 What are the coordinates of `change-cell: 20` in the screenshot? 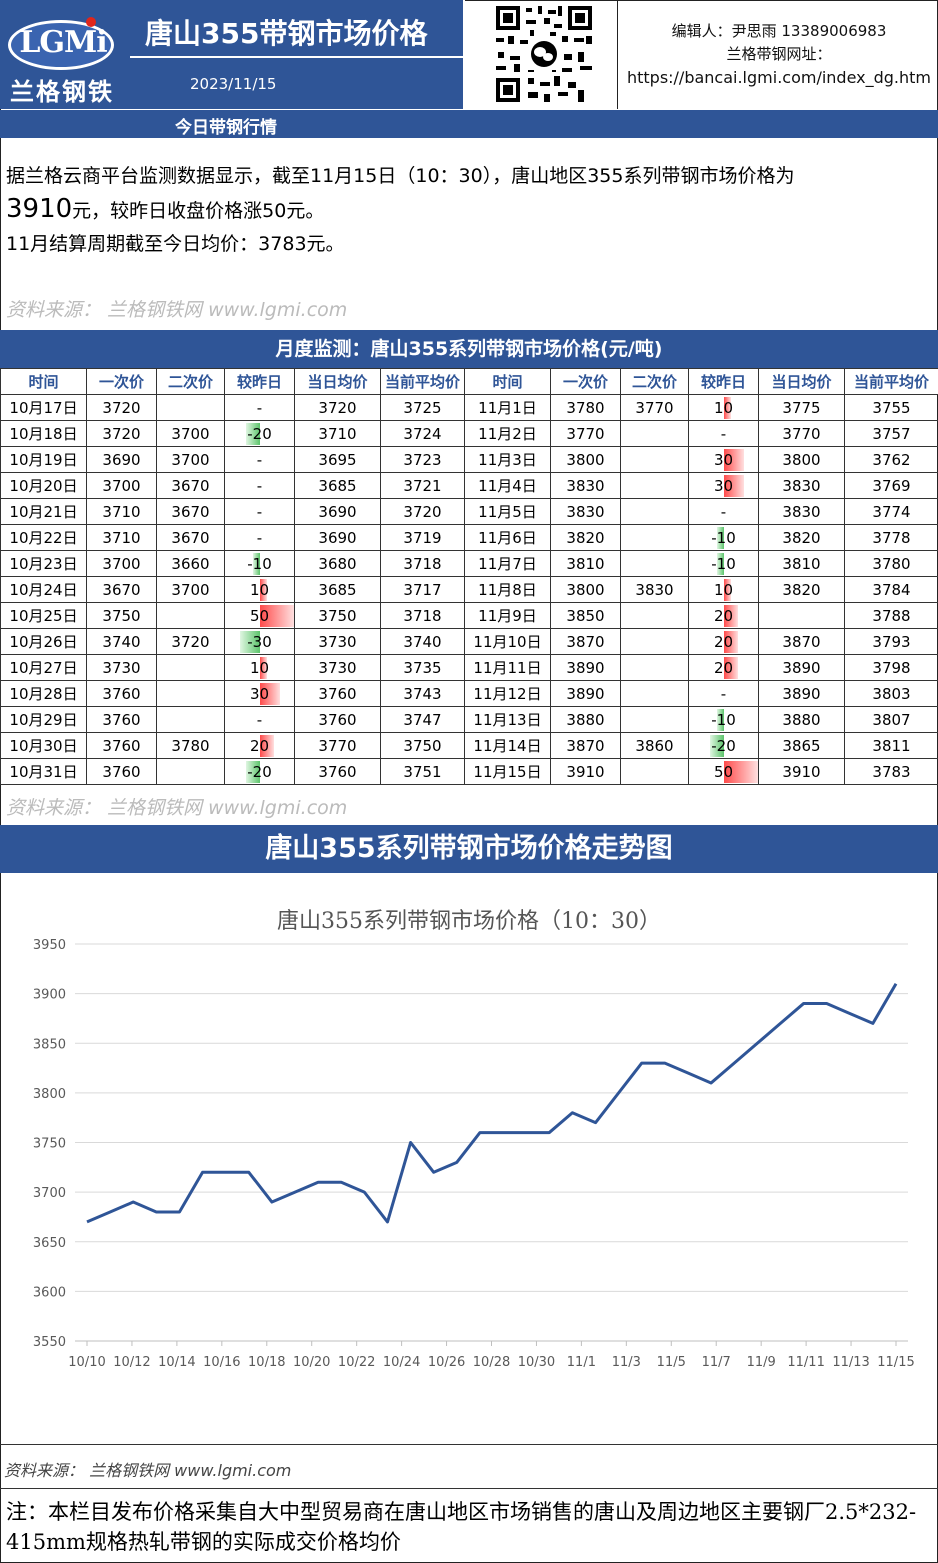 It's located at (259, 745).